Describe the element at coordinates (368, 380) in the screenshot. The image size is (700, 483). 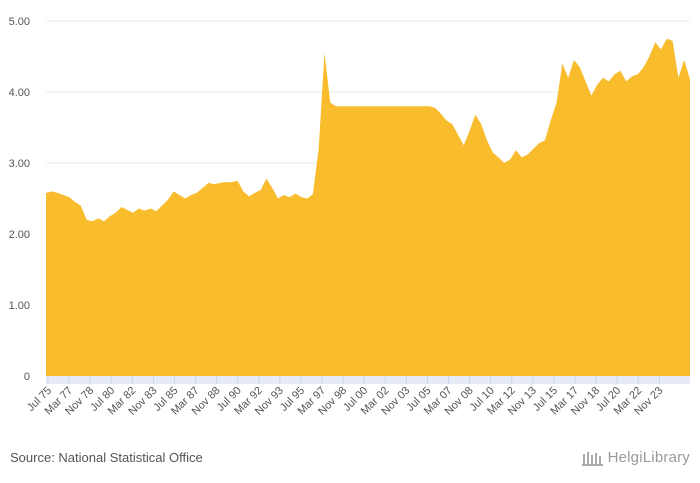
I see `x-axis-band` at that location.